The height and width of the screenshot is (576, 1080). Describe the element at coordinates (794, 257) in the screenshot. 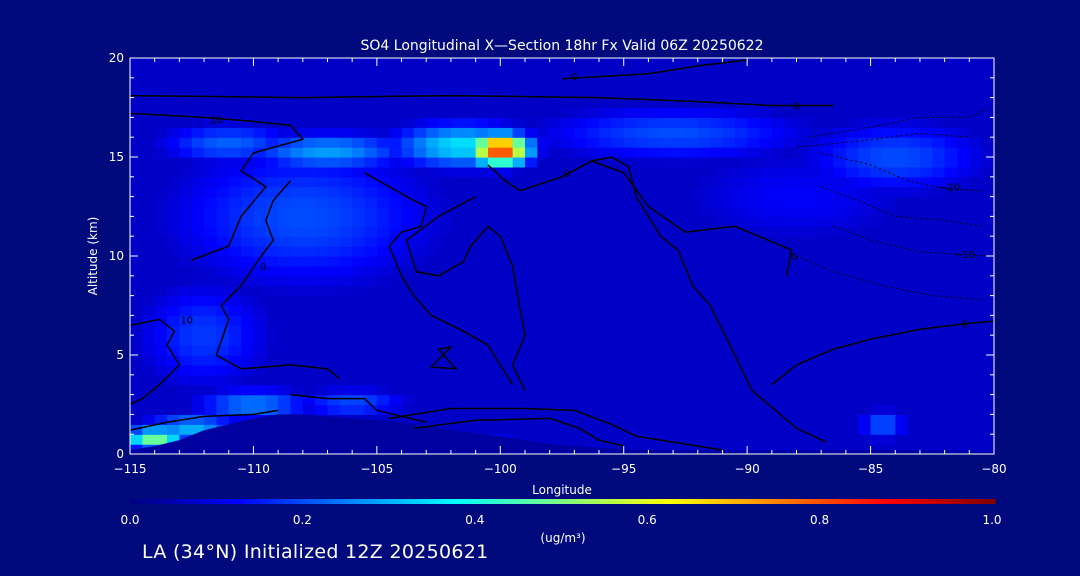

I see `contour-label: 0` at that location.